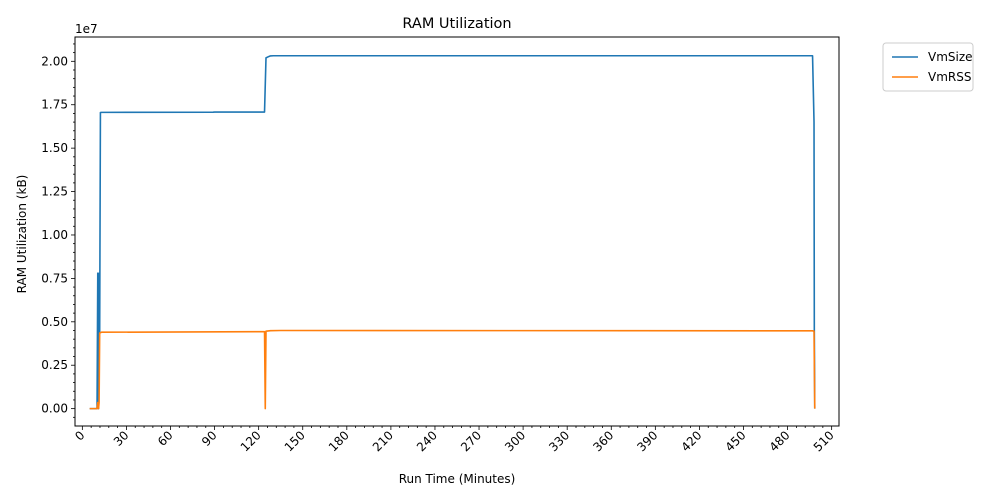 This screenshot has width=1000, height=500. Describe the element at coordinates (452, 369) in the screenshot. I see `series-line-vmrss` at that location.